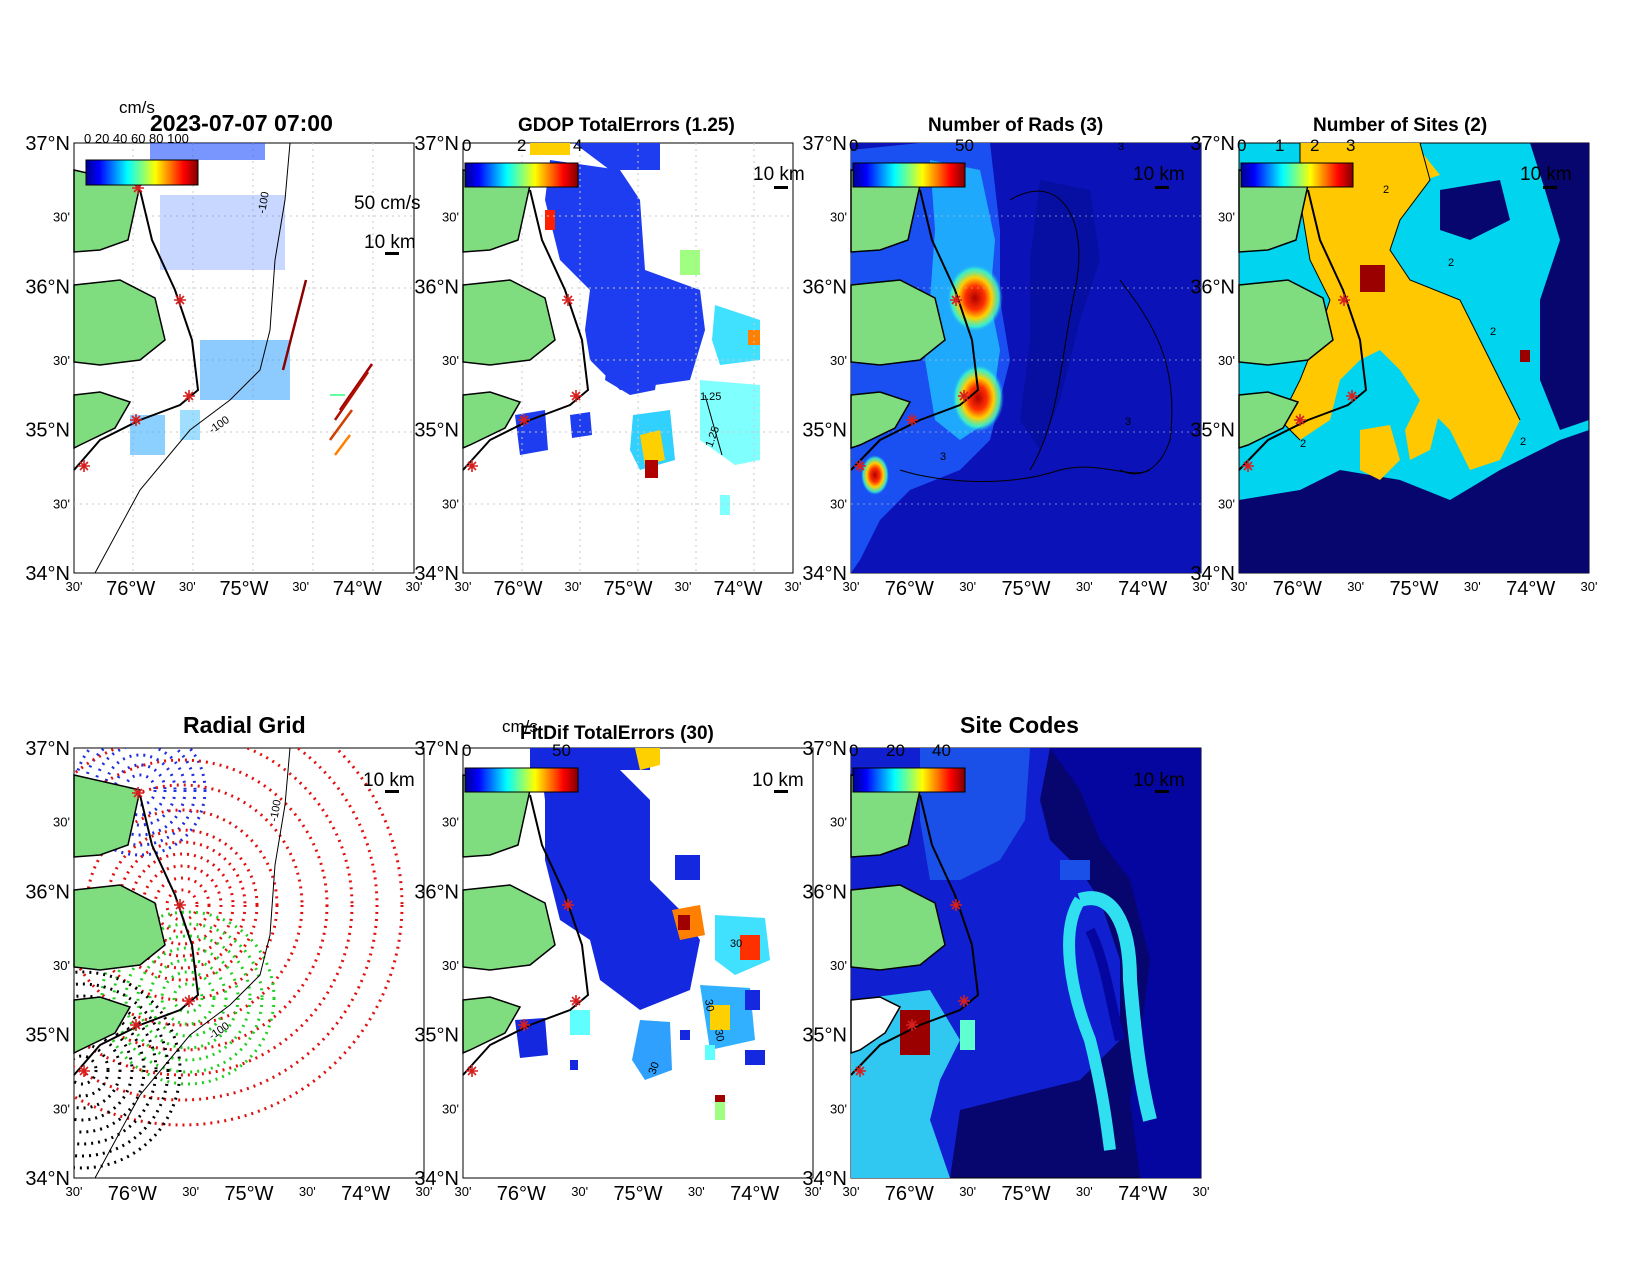 The width and height of the screenshot is (1650, 1275). What do you see at coordinates (252, 299) in the screenshot?
I see `current-vectors` at bounding box center [252, 299].